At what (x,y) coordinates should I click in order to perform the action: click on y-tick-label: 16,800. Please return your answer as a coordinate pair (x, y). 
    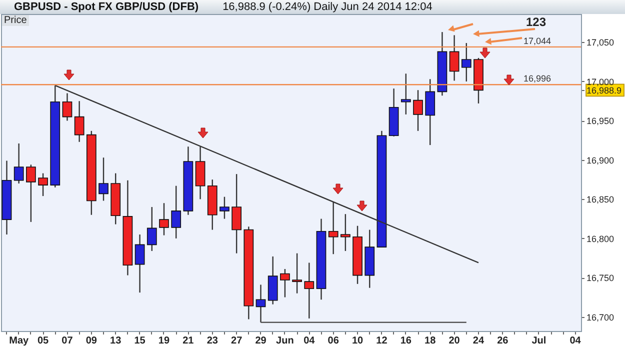
    Looking at the image, I should click on (600, 239).